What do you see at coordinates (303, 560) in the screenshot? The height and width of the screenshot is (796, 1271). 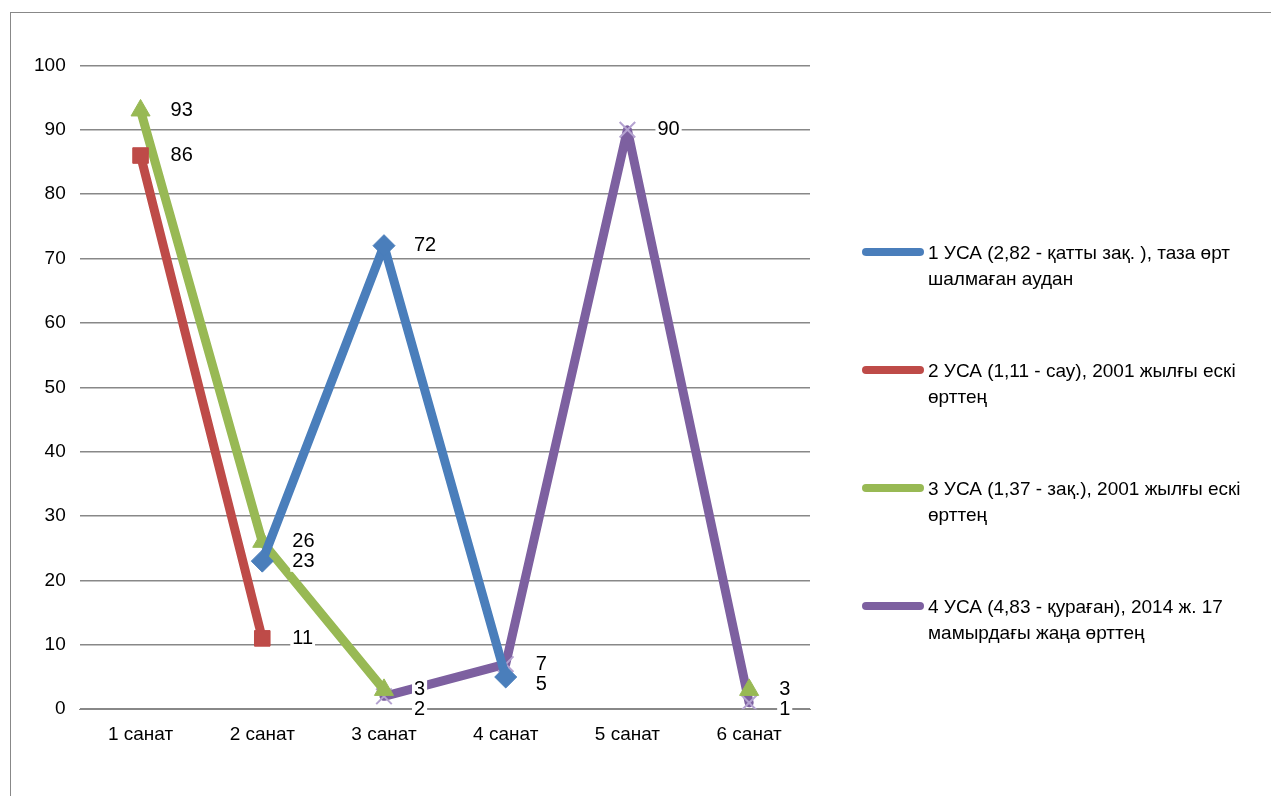 I see `data-label: 23` at bounding box center [303, 560].